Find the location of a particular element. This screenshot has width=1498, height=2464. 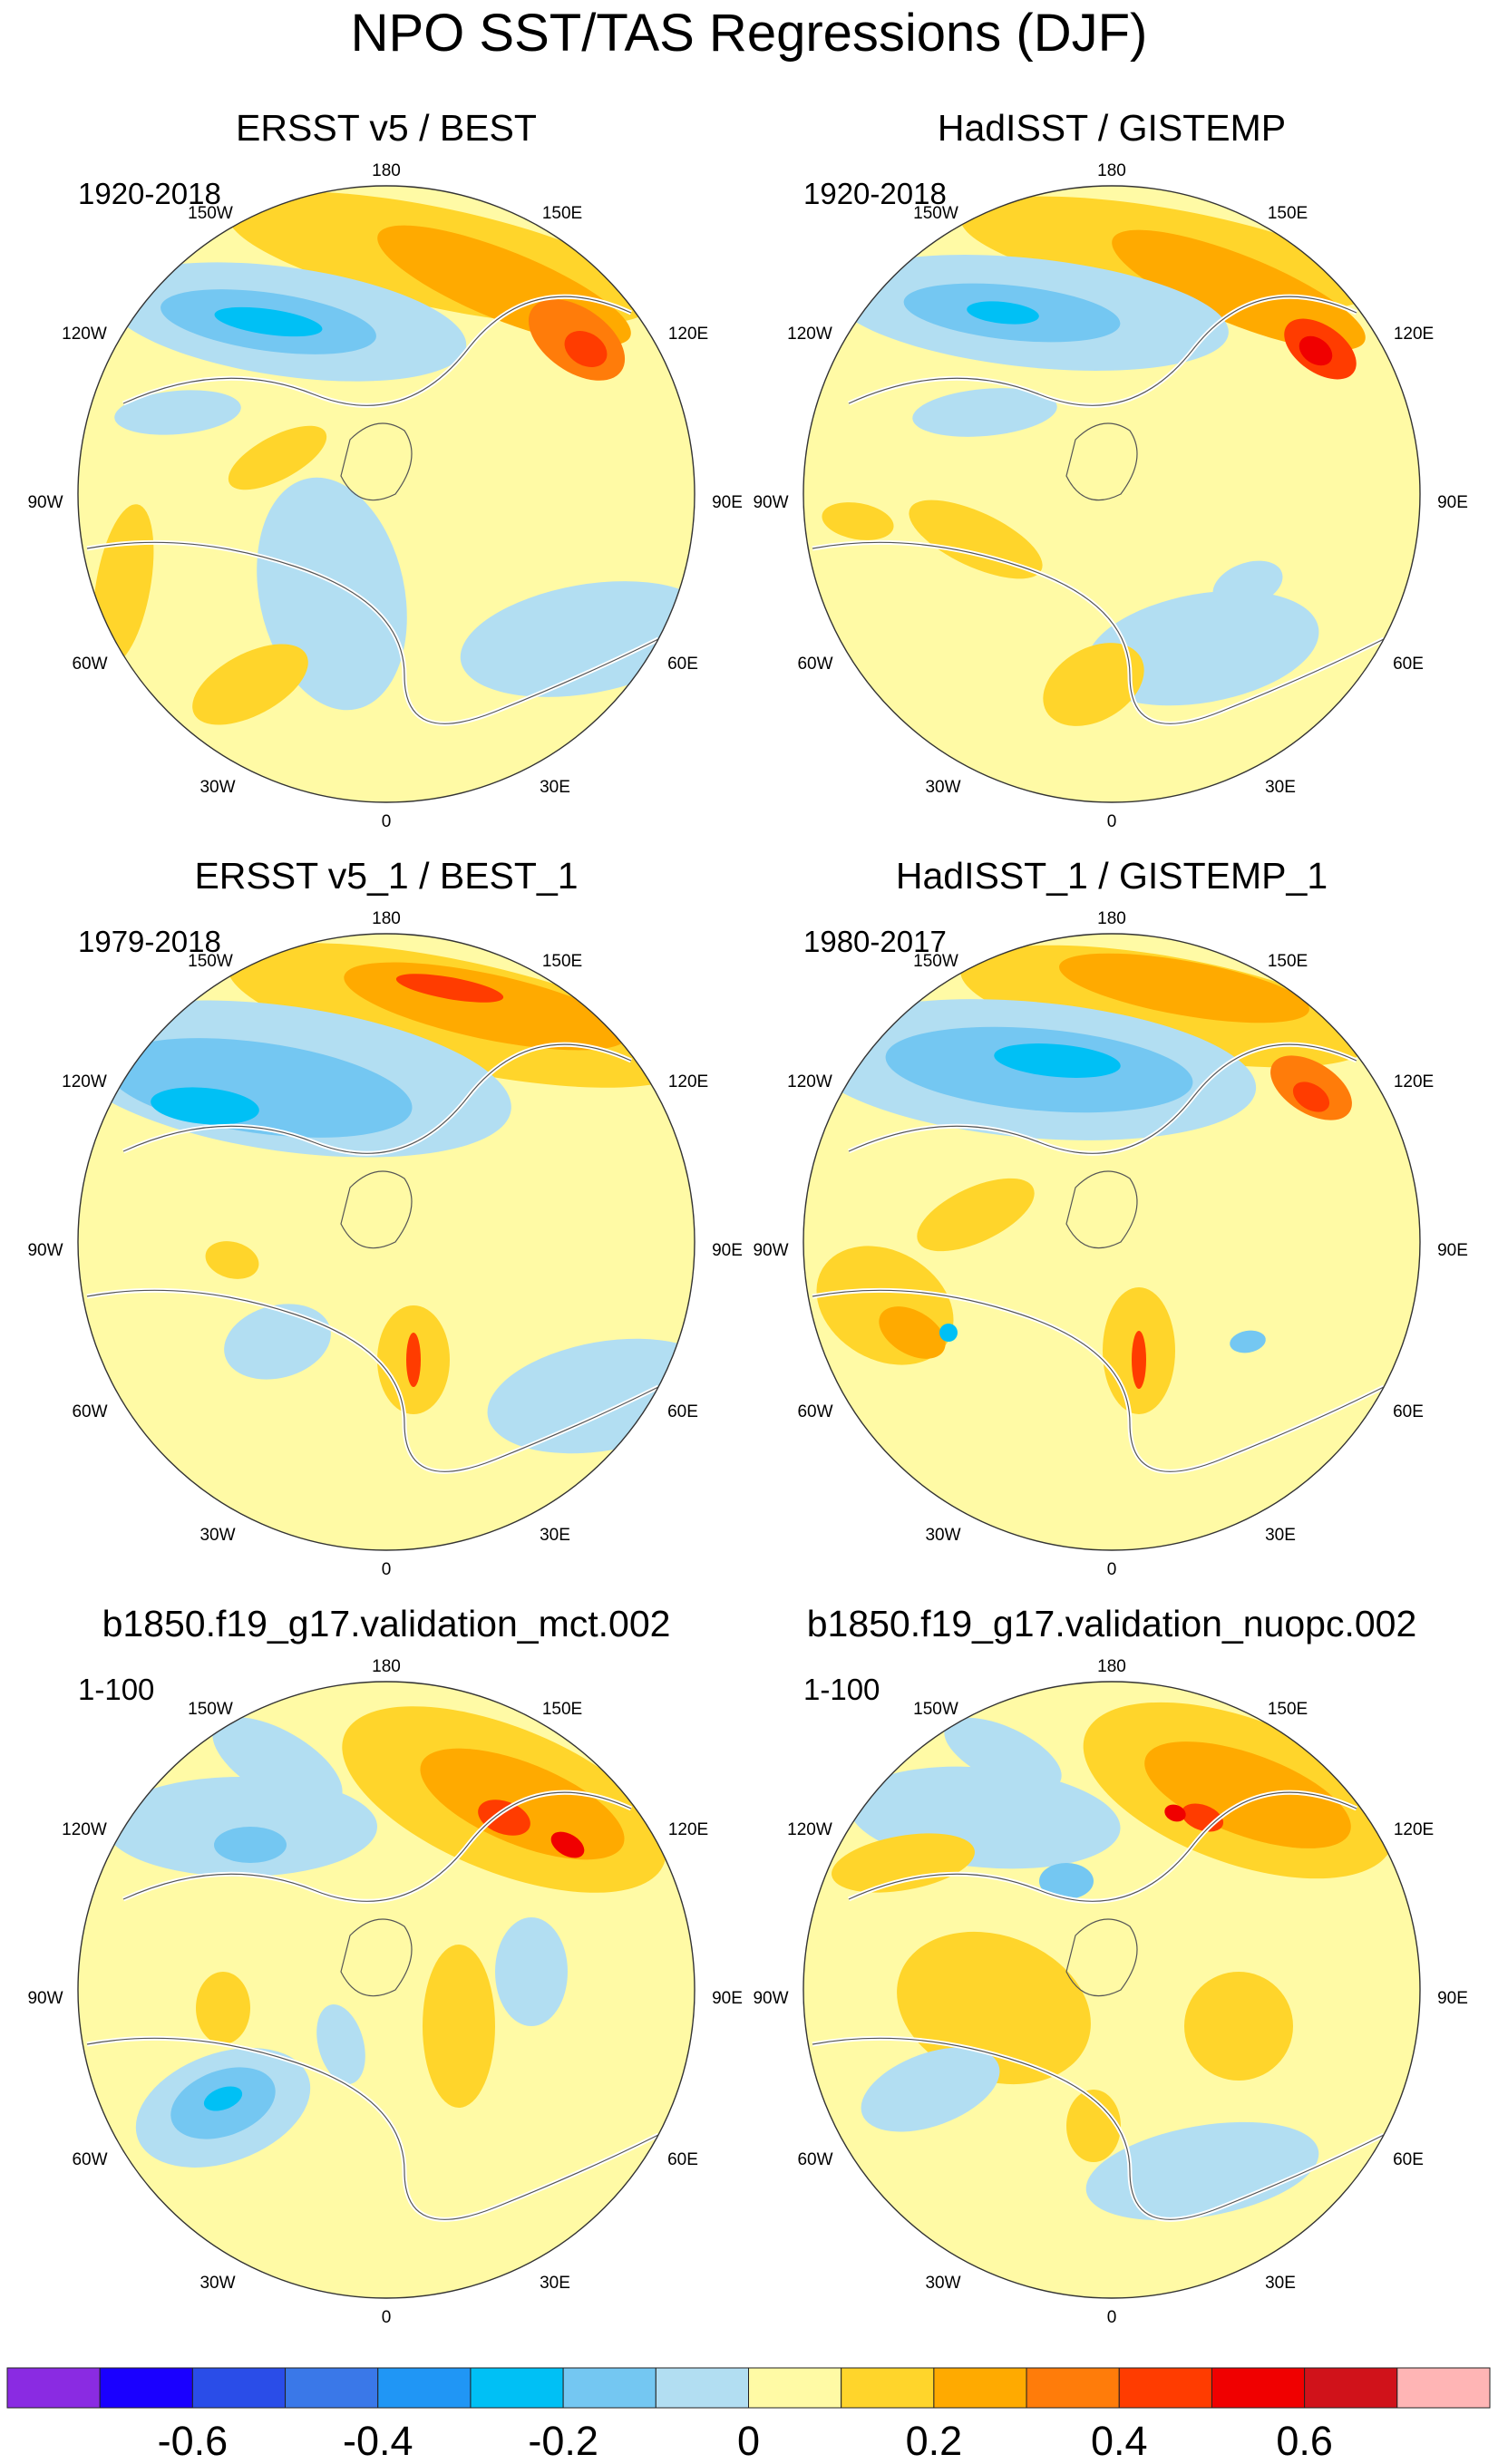

panel-title: HadISST / GISTEMP is located at coordinates (1112, 128).